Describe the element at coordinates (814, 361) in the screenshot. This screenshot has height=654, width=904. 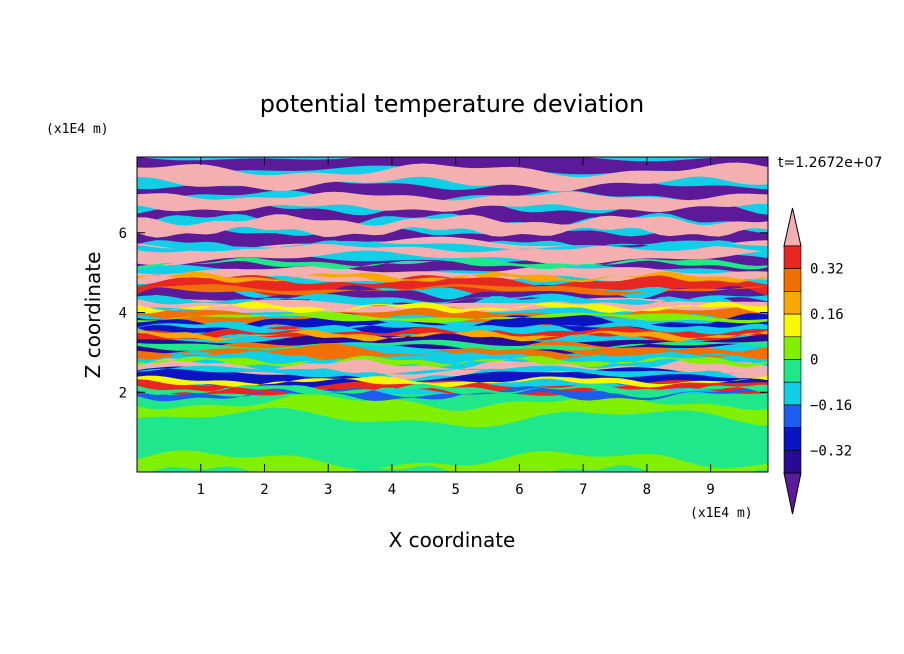
I see `colorbar-tick-label: 0` at that location.